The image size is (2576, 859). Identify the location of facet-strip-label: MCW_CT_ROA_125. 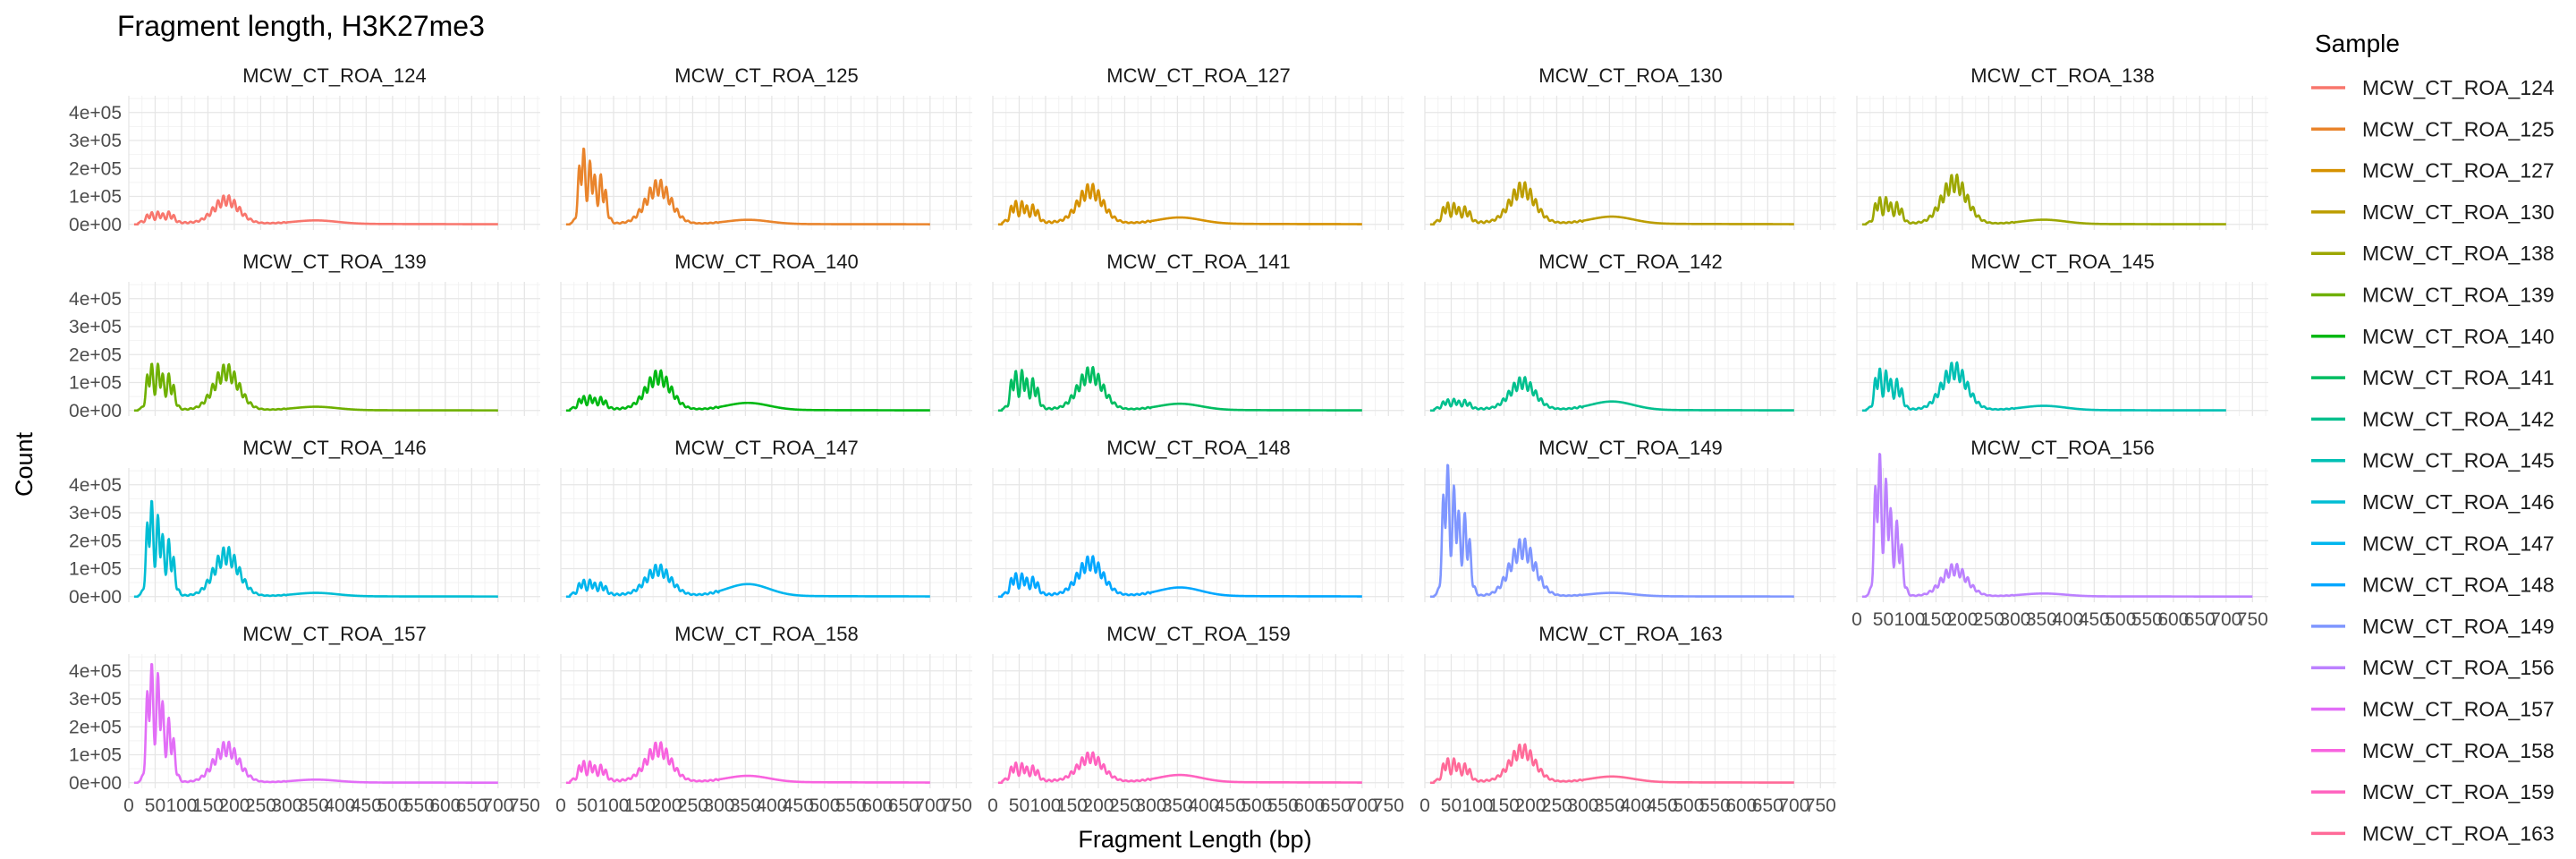
(766, 75).